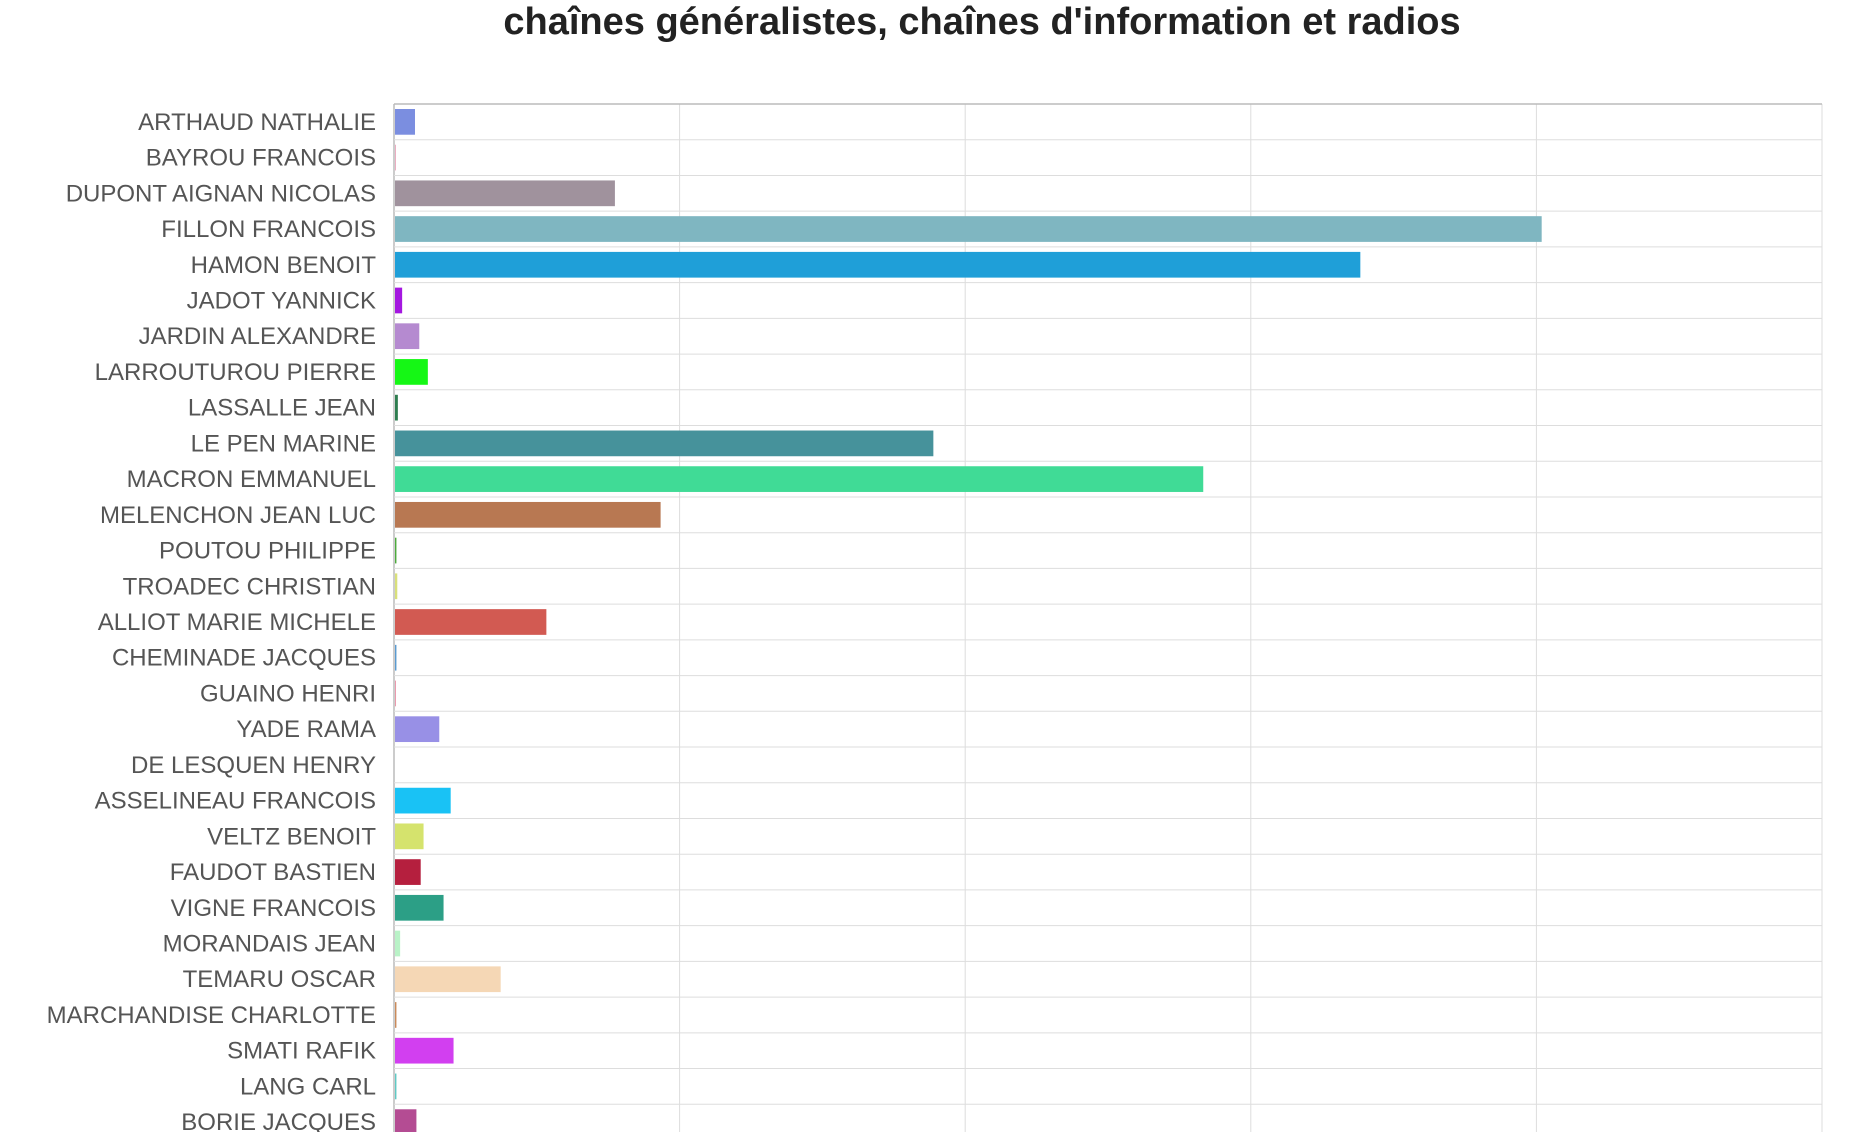 Image resolution: width=1854 pixels, height=1132 pixels. Describe the element at coordinates (251, 479) in the screenshot. I see `category-label: MACRON EMMANUEL` at that location.